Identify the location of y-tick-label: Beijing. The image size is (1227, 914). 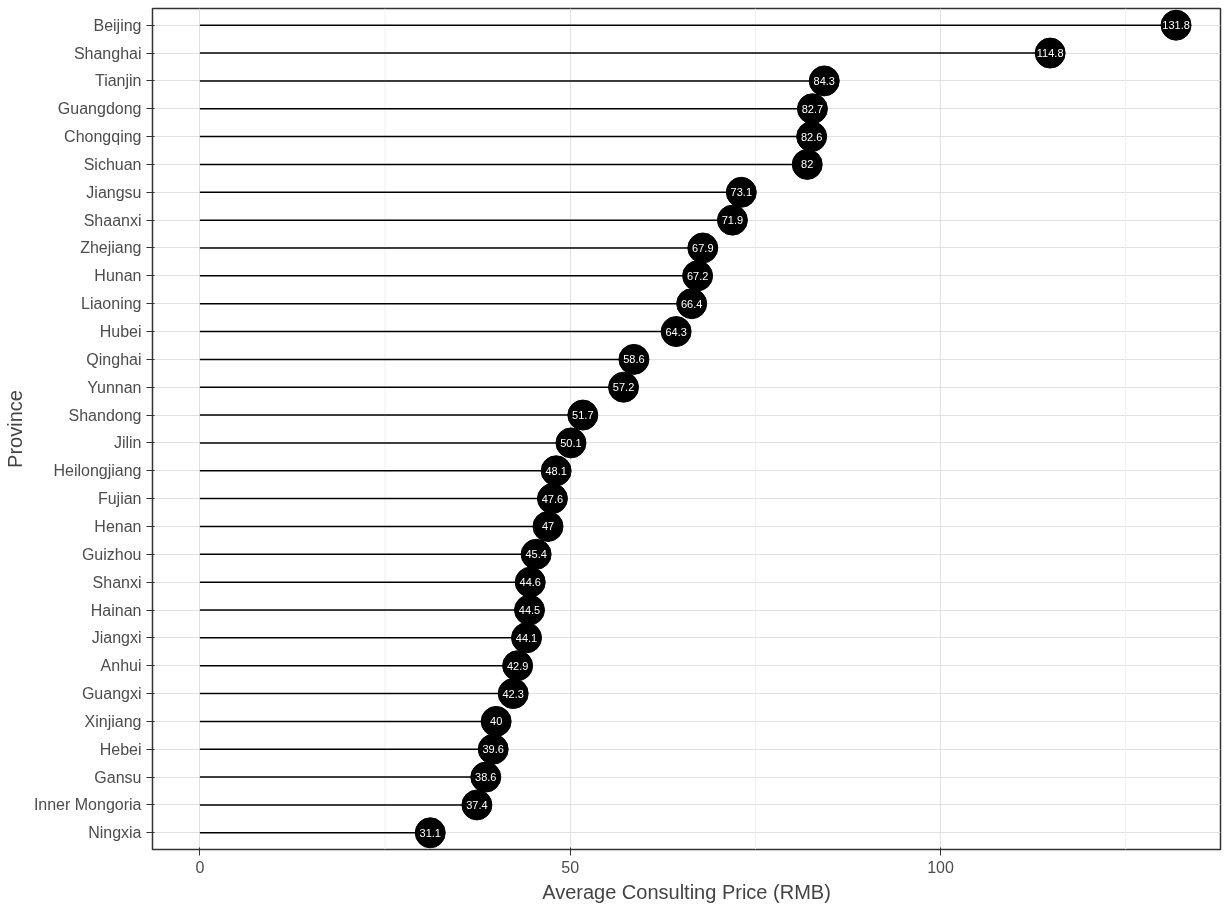
(117, 25).